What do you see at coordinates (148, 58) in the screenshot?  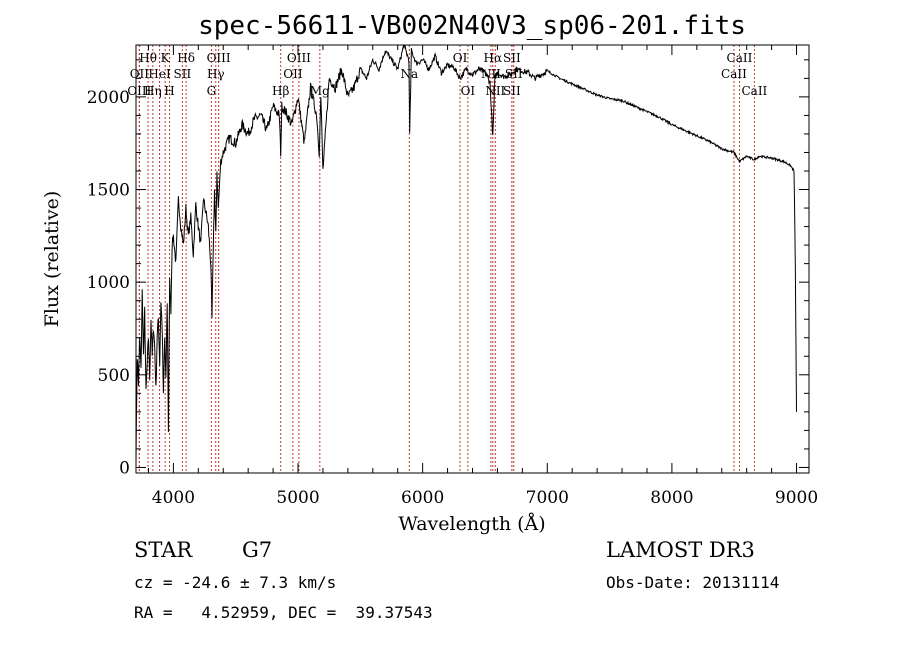 I see `spectral-line-label: Hθ` at bounding box center [148, 58].